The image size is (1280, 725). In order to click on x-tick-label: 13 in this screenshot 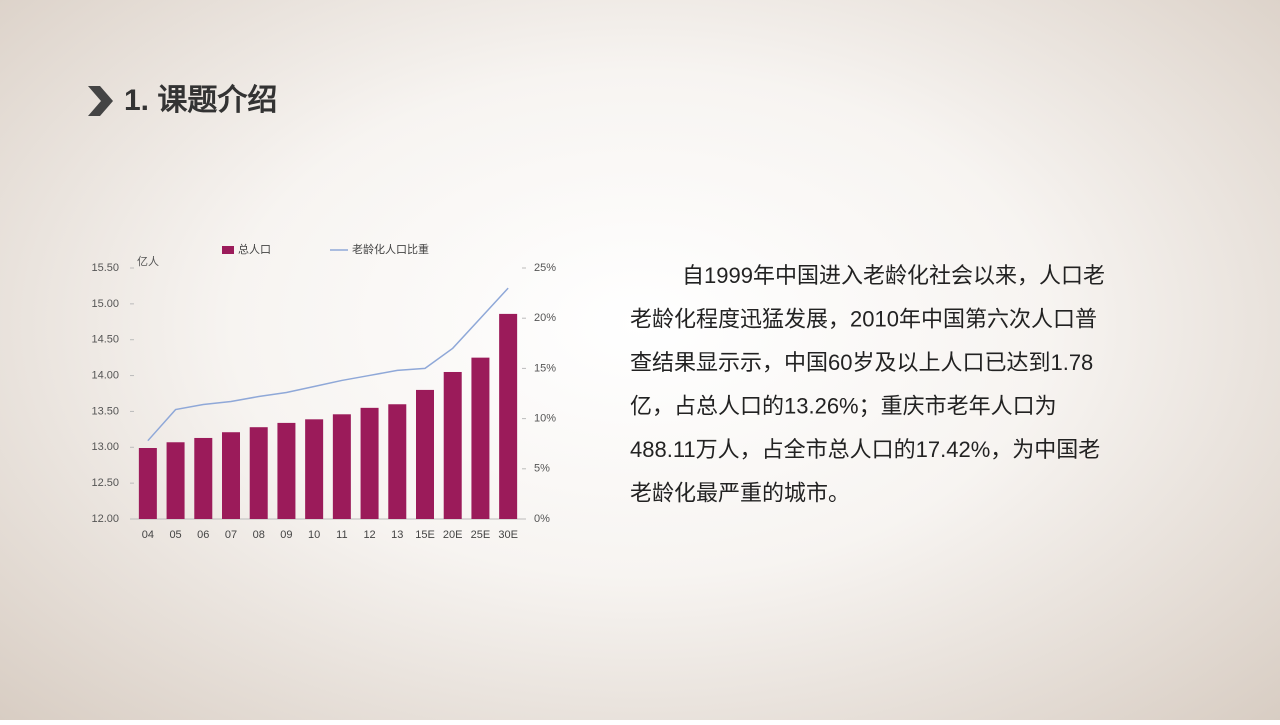, I will do `click(397, 535)`.